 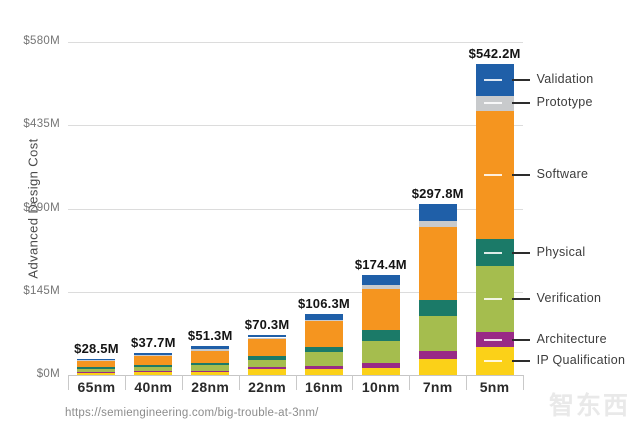 I want to click on segment-software-40nm, so click(x=153, y=360).